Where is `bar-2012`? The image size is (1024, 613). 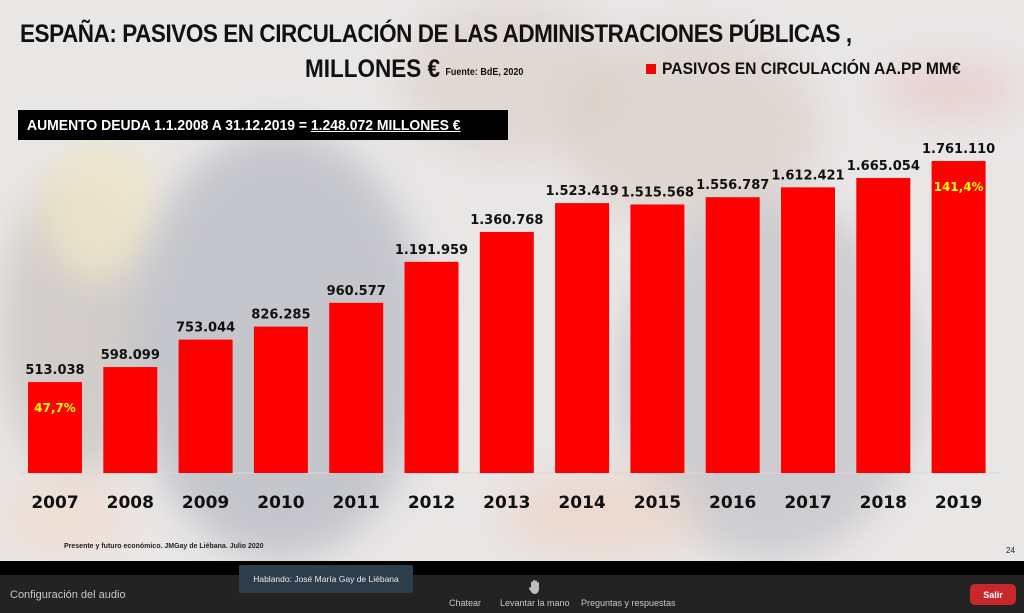 bar-2012 is located at coordinates (431, 367).